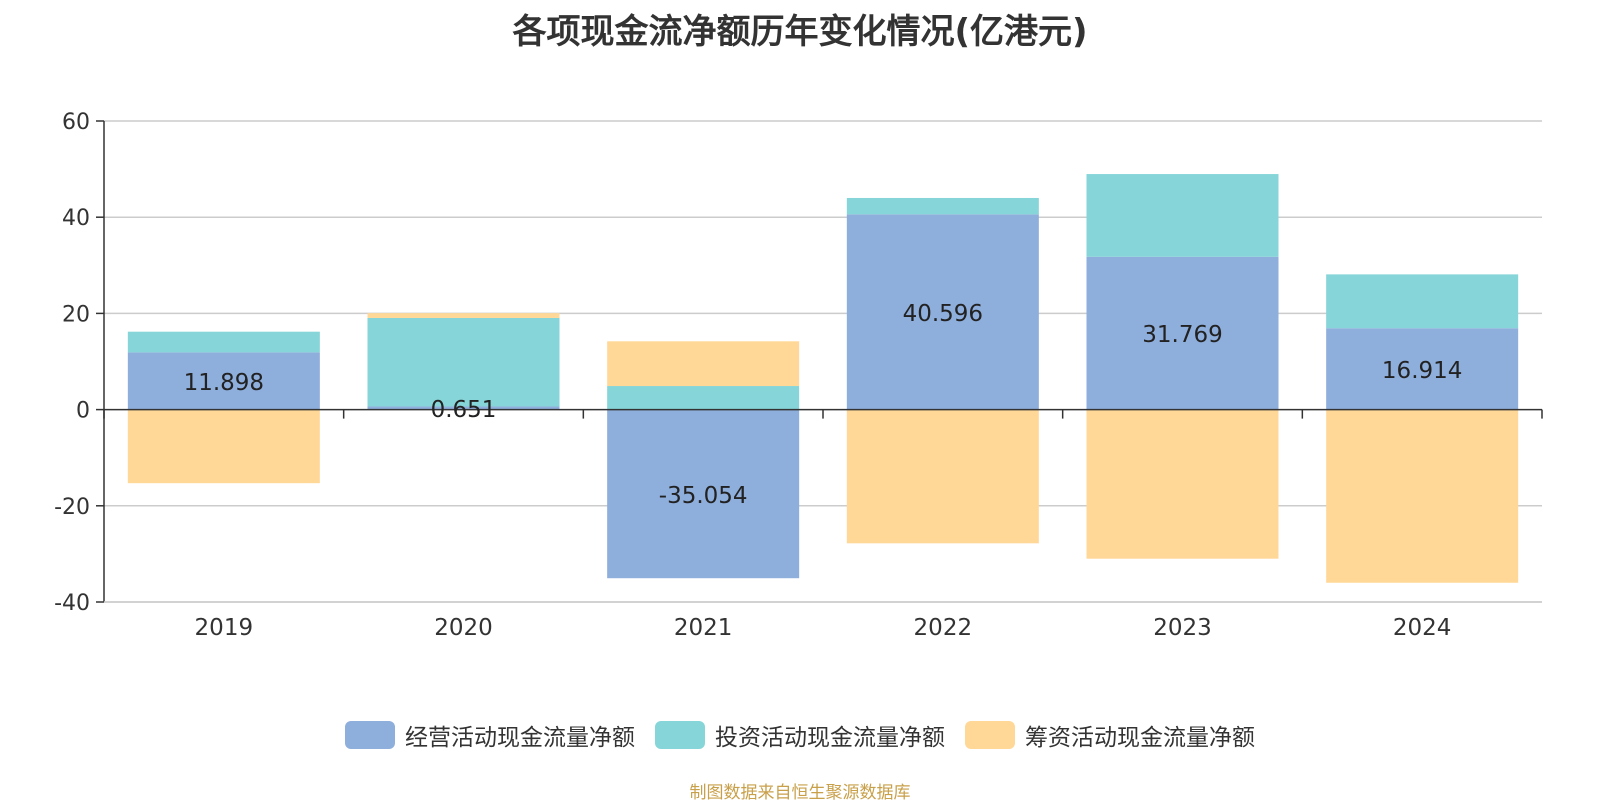 The height and width of the screenshot is (803, 1600). I want to click on bar-financing-2019, so click(223, 446).